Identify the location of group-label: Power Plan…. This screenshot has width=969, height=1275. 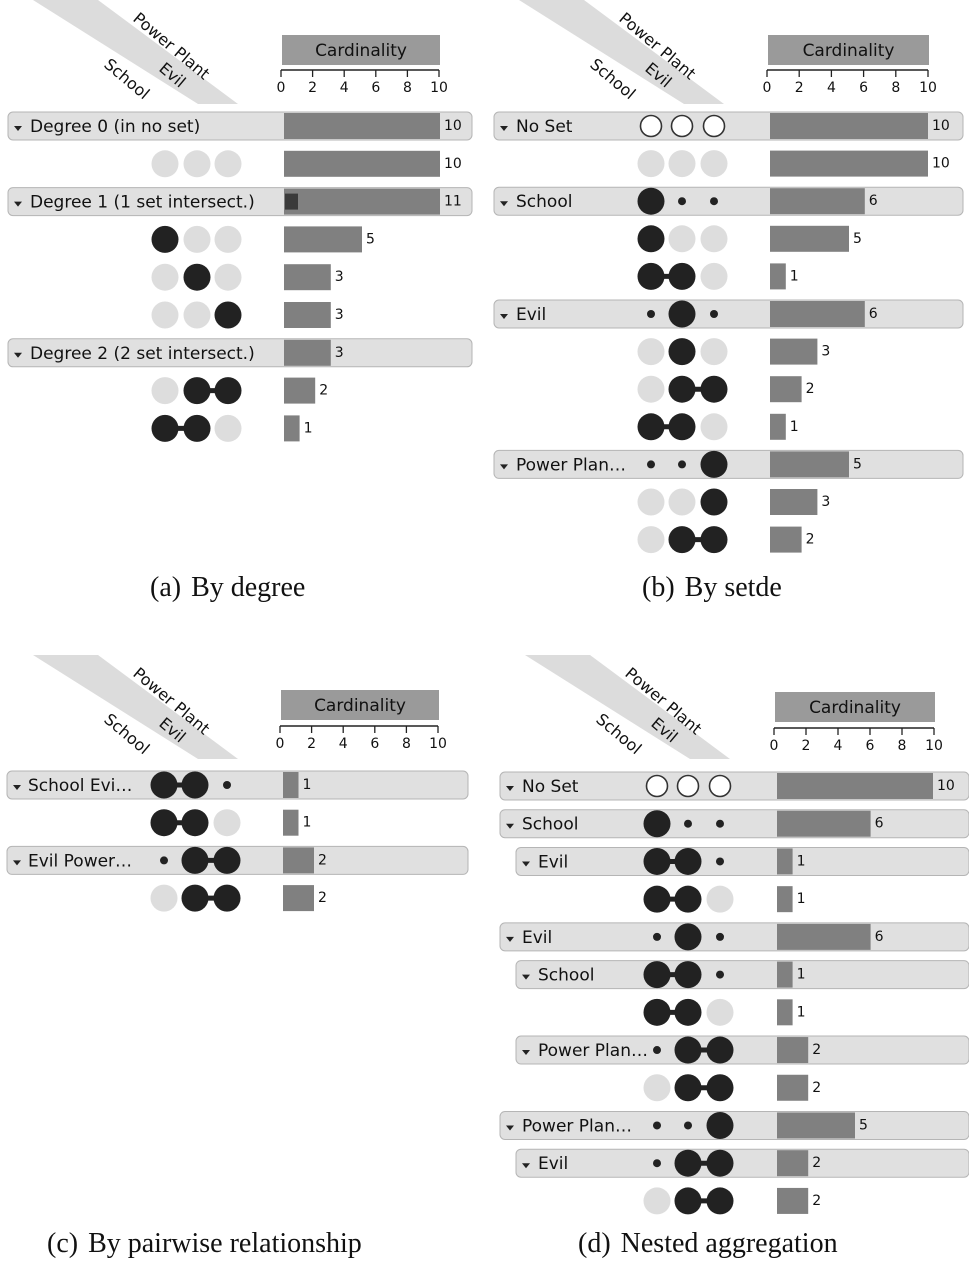
(577, 1126).